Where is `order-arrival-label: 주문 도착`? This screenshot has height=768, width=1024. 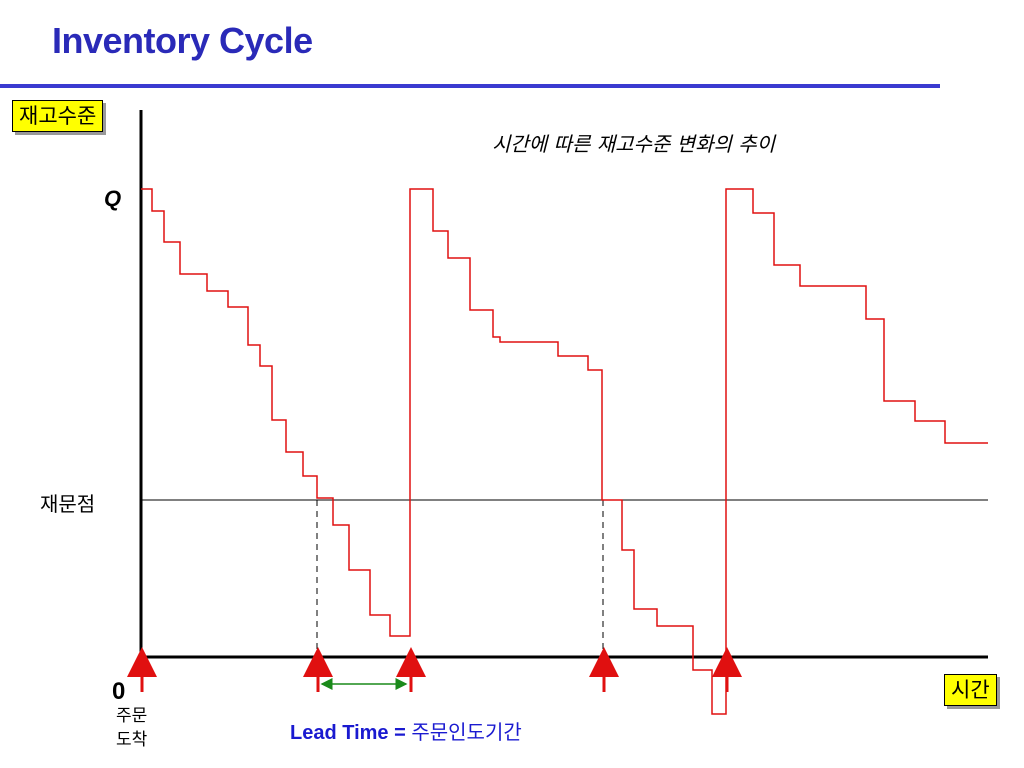 order-arrival-label: 주문 도착 is located at coordinates (131, 728).